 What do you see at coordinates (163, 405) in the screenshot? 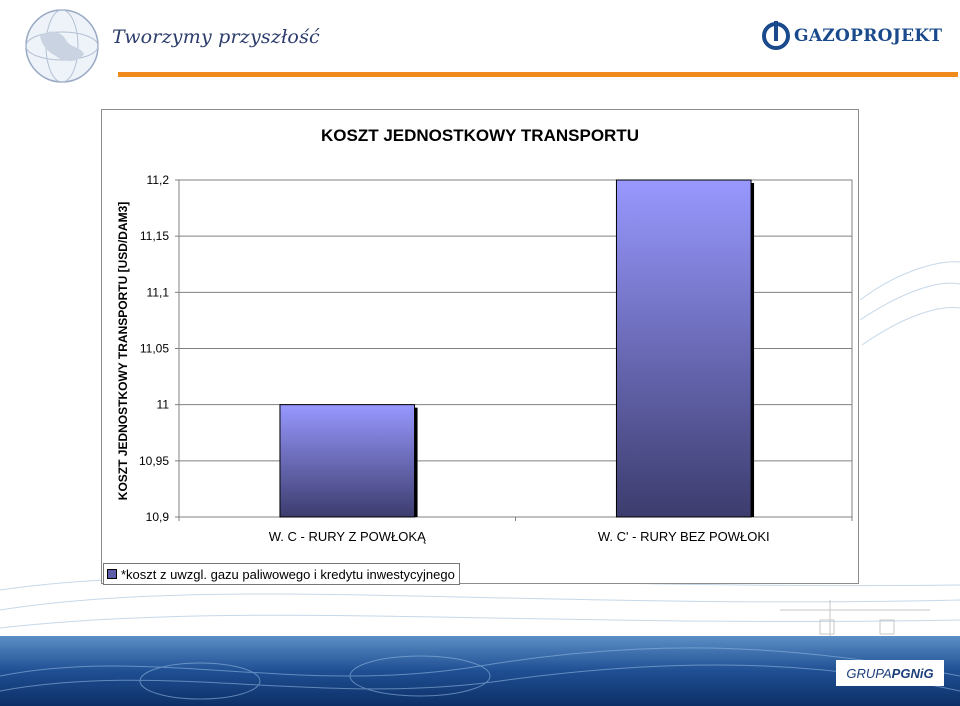
I see `y-tick-label: 11` at bounding box center [163, 405].